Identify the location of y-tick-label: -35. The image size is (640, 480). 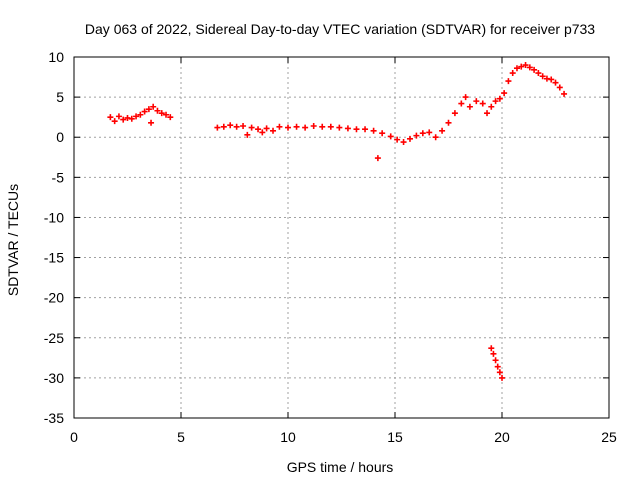
(54, 418).